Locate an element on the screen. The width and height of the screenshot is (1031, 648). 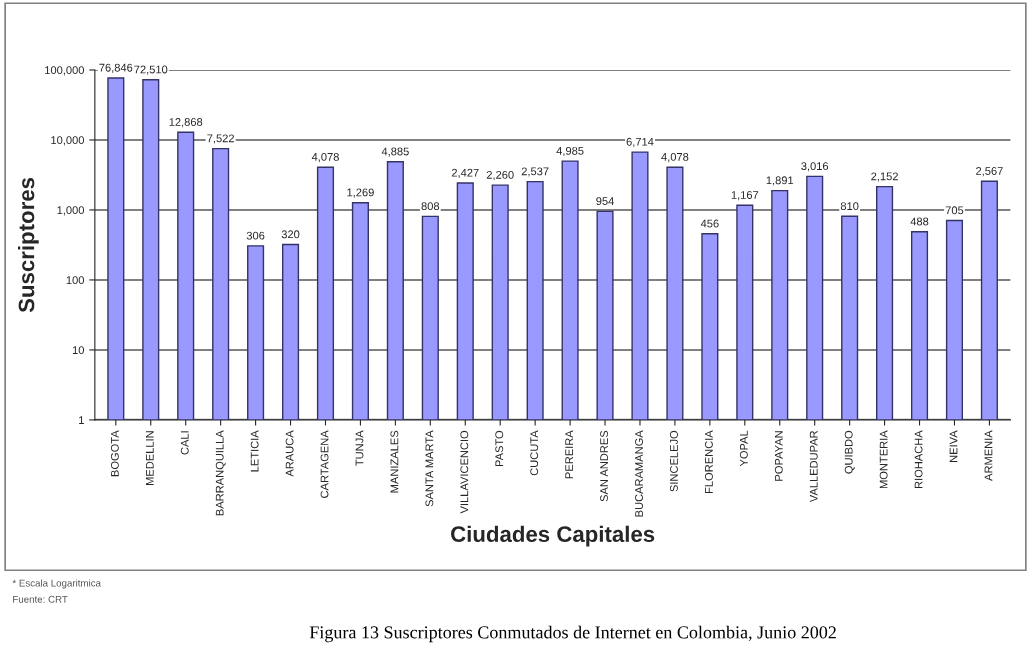
data-label: 1,167 is located at coordinates (745, 196).